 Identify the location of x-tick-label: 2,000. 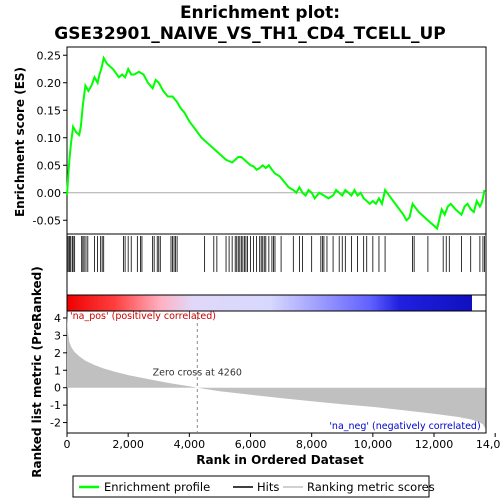
(128, 444).